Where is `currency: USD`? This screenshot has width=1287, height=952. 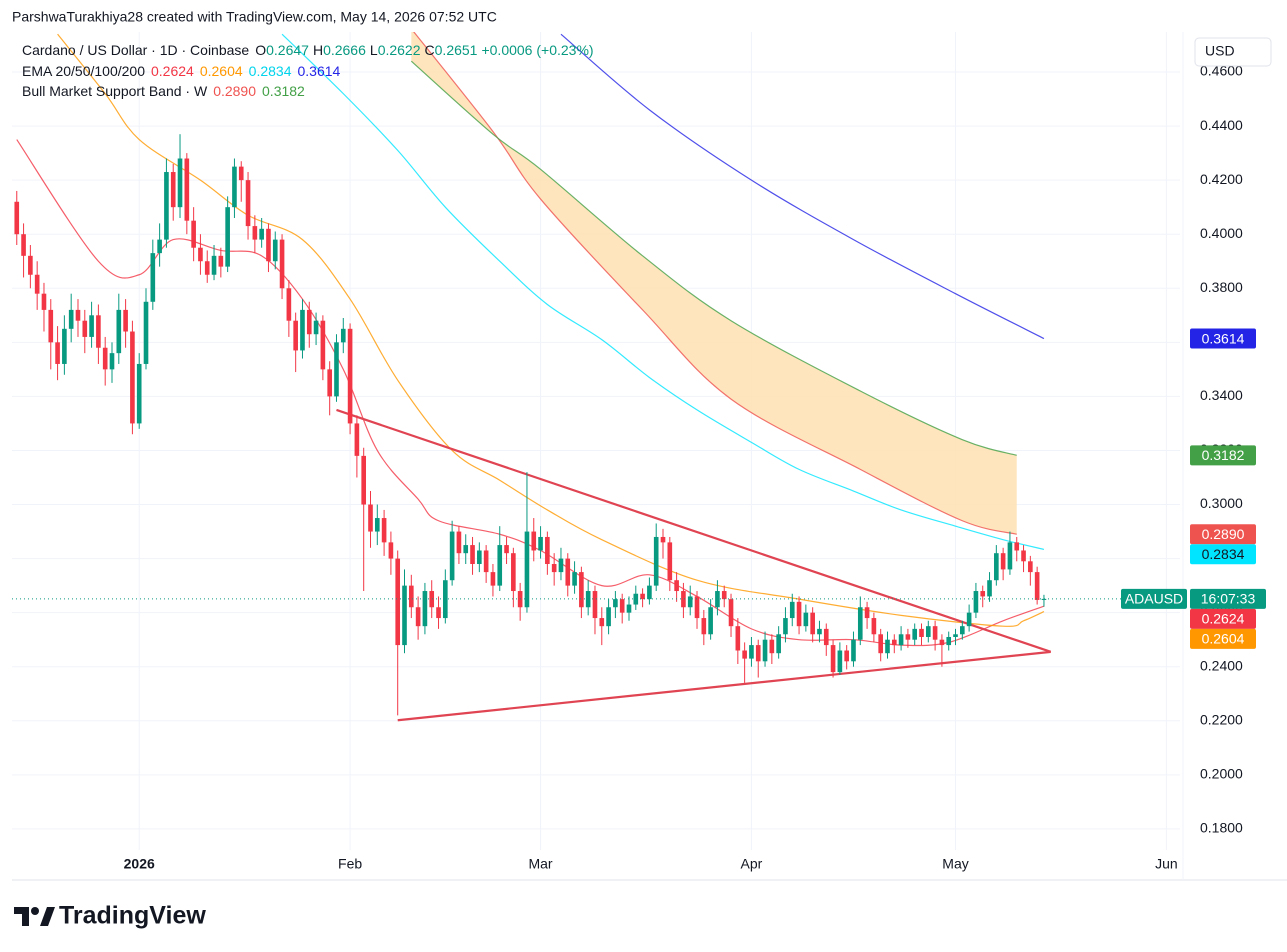
currency: USD is located at coordinates (1220, 51).